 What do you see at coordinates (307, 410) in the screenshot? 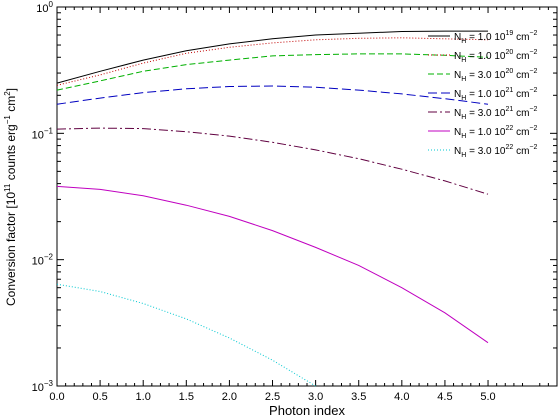
I see `x-axis-label: Photon index` at bounding box center [307, 410].